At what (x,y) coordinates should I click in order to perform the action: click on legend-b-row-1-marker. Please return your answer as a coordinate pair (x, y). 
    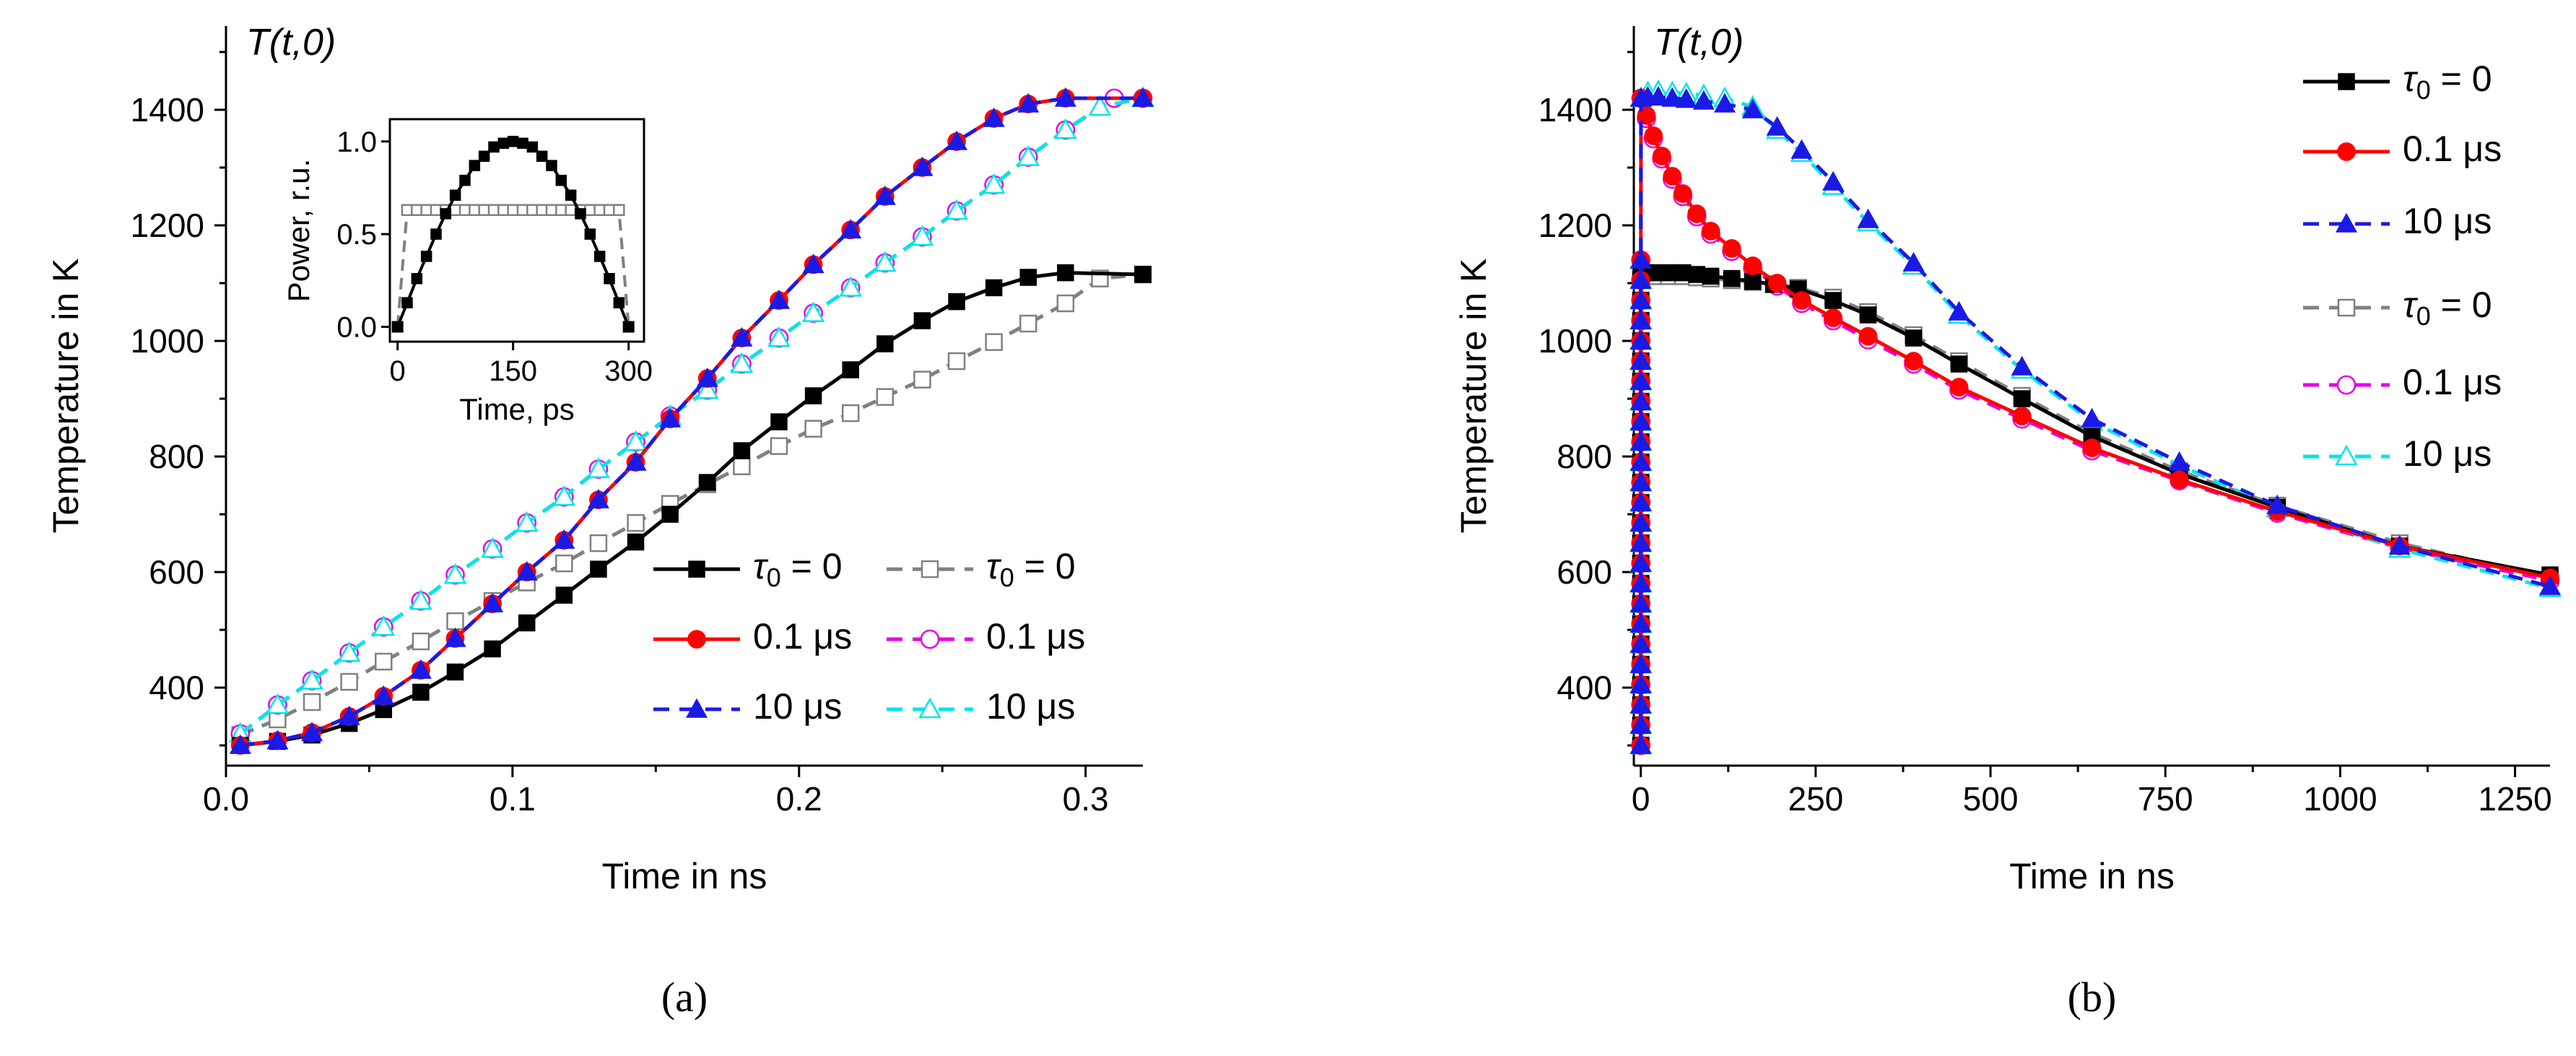
    Looking at the image, I should click on (2346, 151).